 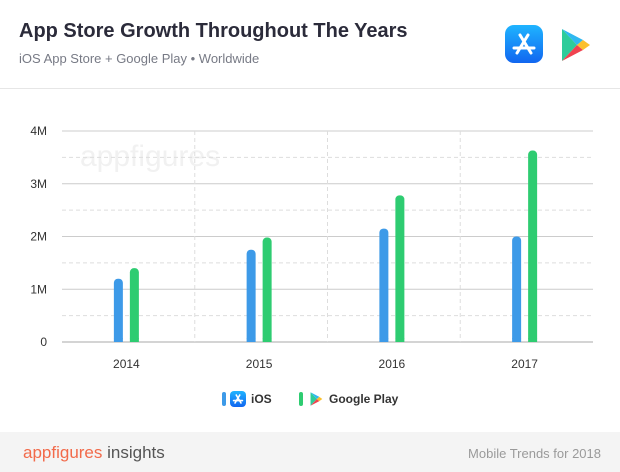 I want to click on header-divider, so click(x=310, y=88).